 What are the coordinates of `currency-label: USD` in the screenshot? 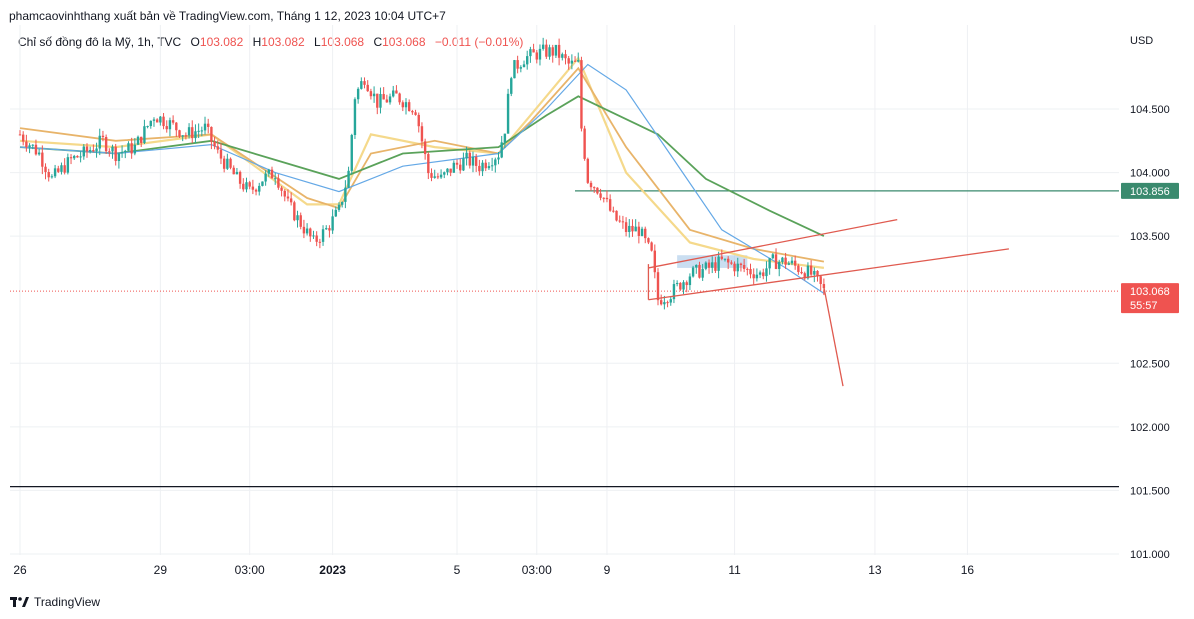 It's located at (1142, 41).